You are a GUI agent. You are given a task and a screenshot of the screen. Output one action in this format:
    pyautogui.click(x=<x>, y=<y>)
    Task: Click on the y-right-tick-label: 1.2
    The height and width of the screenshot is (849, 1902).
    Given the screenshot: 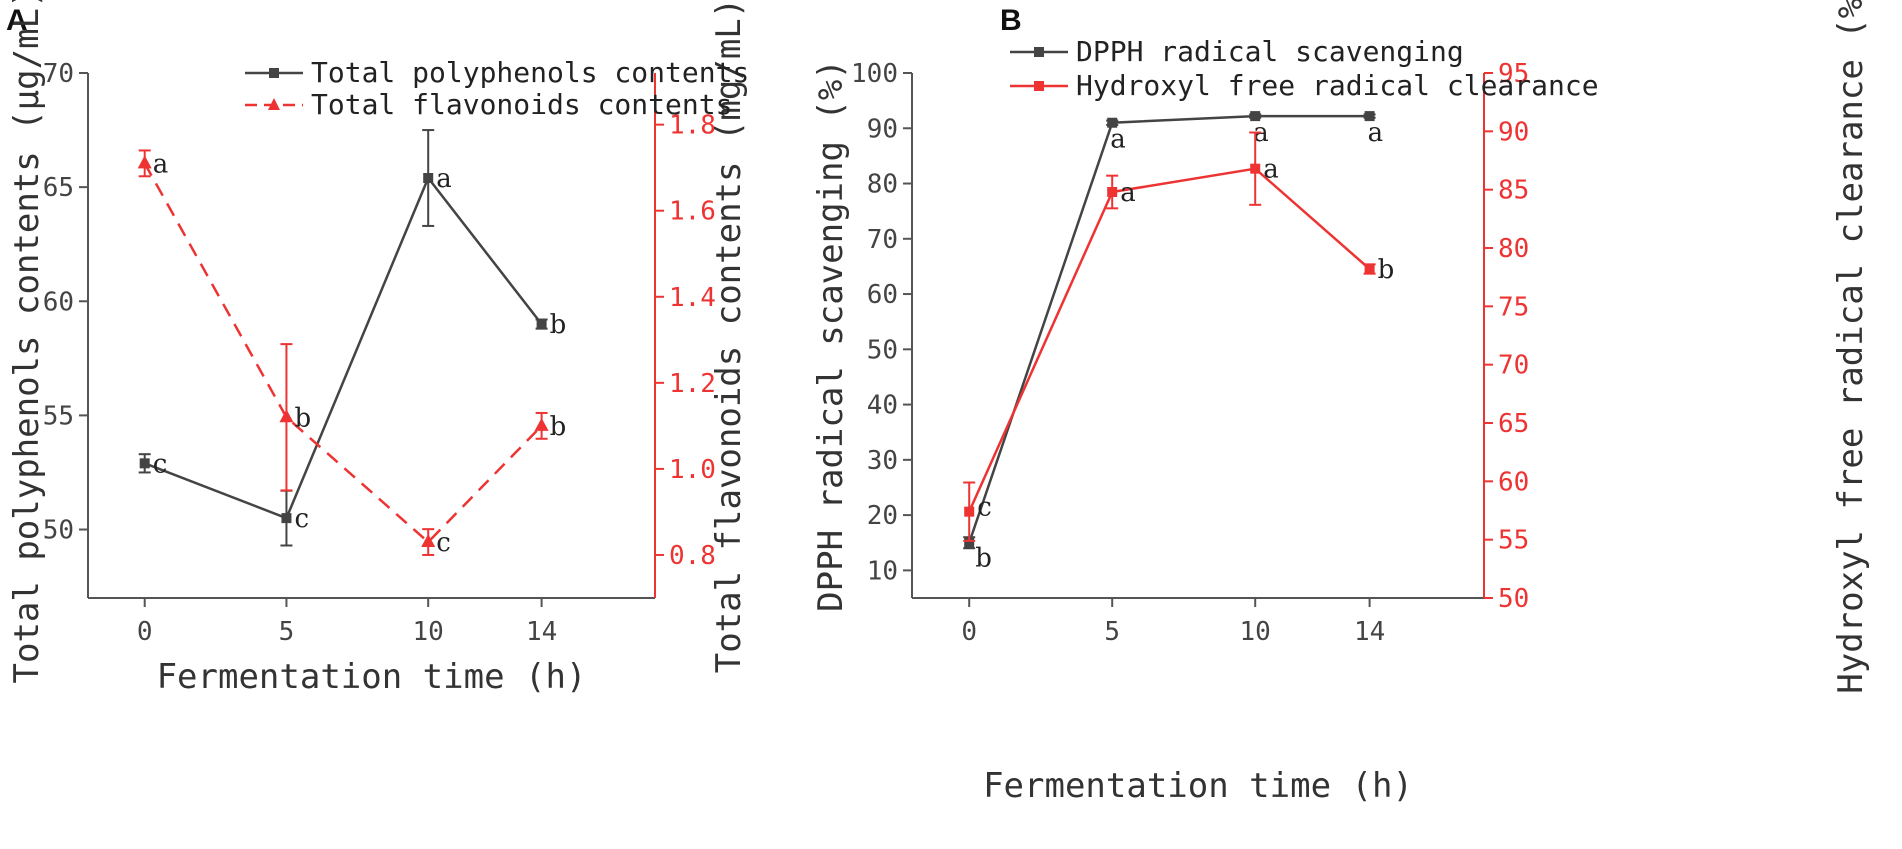 What is the action you would take?
    pyautogui.click(x=692, y=384)
    